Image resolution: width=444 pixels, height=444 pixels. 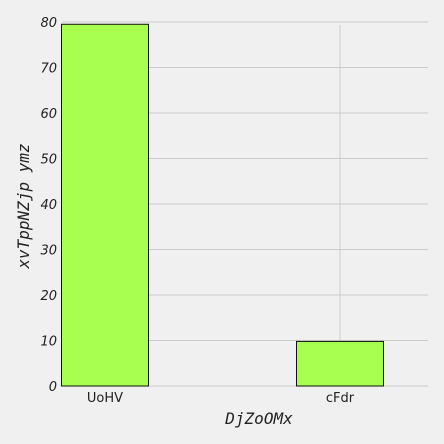 I want to click on y-tick-label: 40, so click(x=48, y=205).